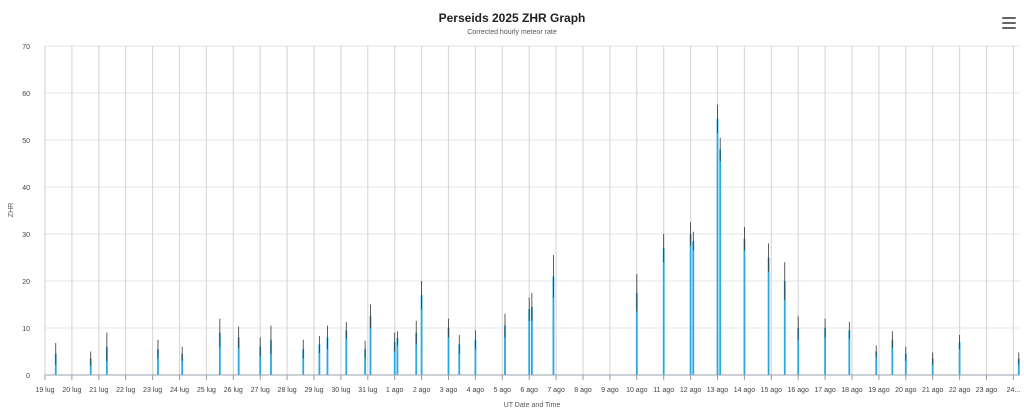 The width and height of the screenshot is (1024, 413). I want to click on x-tick-label: 9 ago, so click(610, 390).